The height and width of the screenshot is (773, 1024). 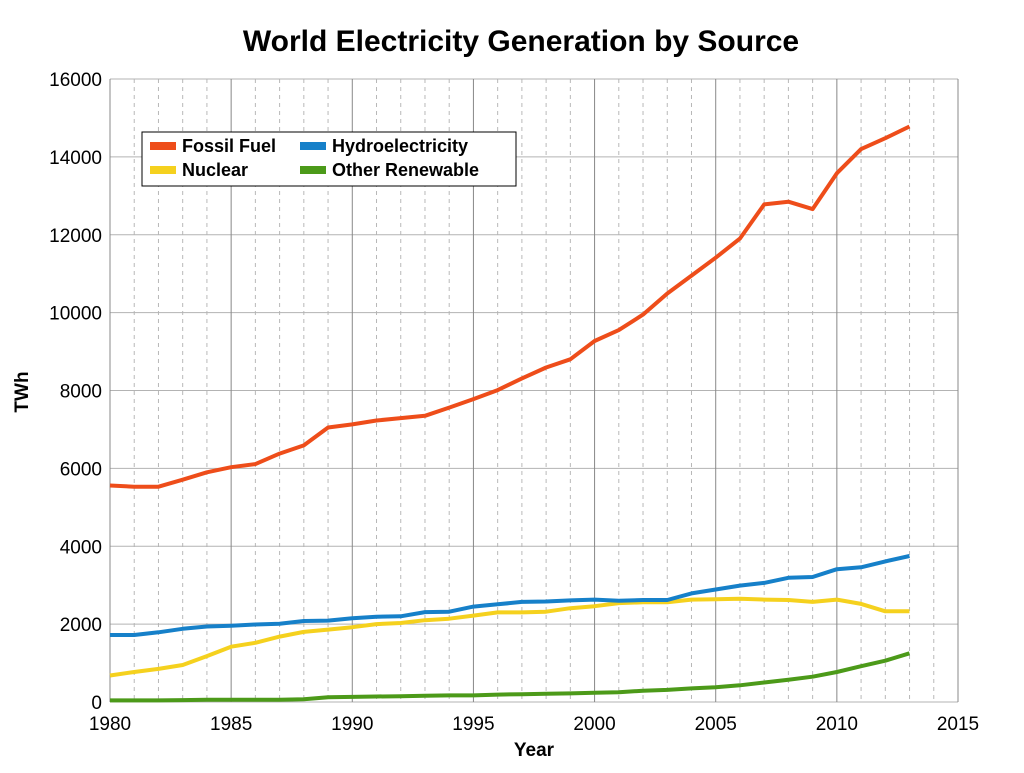 I want to click on x-tick-label: 1980, so click(x=110, y=724).